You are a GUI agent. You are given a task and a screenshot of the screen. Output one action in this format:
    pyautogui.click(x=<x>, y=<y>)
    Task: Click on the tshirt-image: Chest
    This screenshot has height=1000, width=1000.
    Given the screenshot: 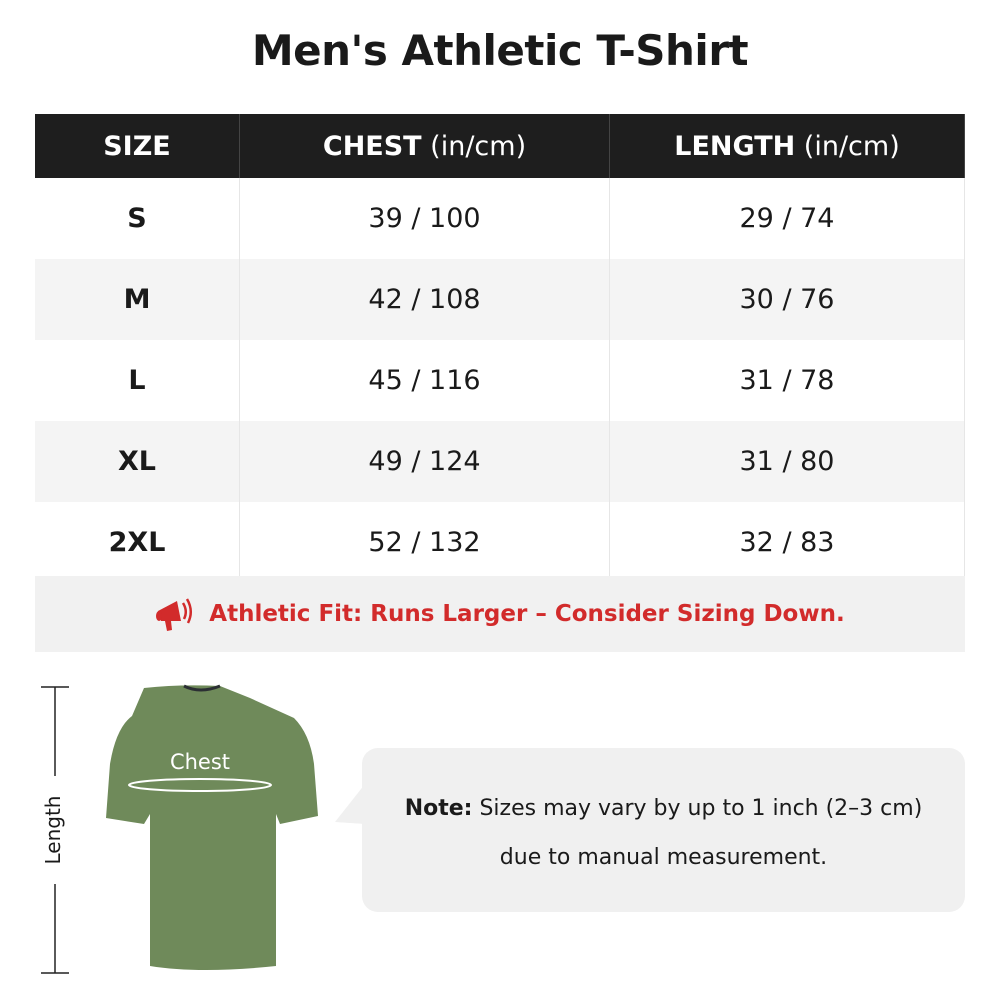 What is the action you would take?
    pyautogui.click(x=212, y=827)
    